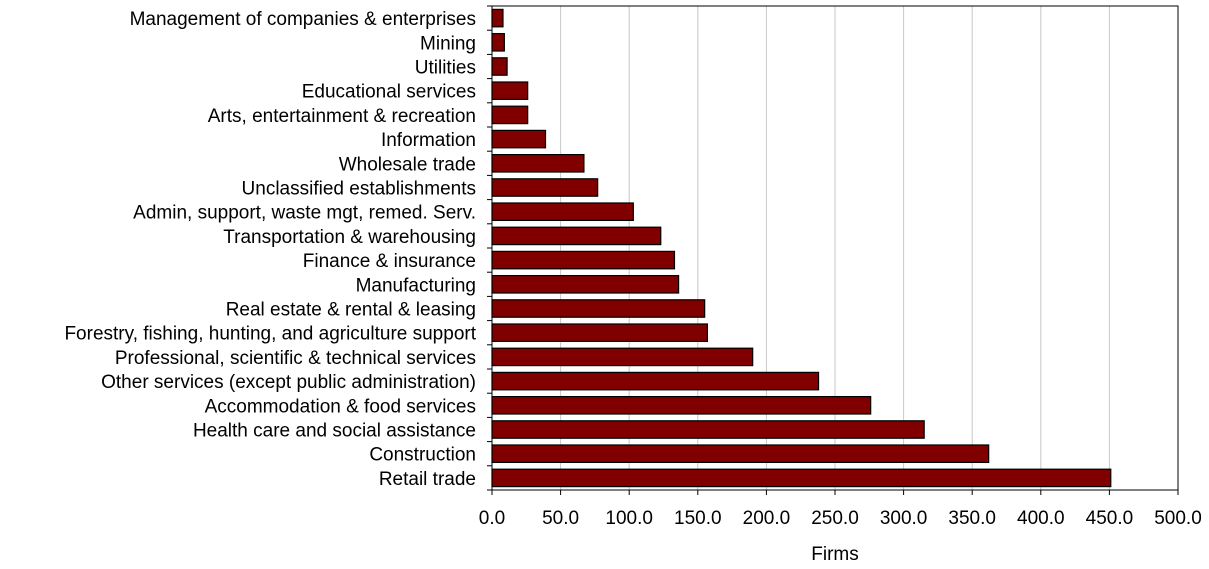 This screenshot has width=1209, height=569. I want to click on category-label: Wholesale trade, so click(407, 164).